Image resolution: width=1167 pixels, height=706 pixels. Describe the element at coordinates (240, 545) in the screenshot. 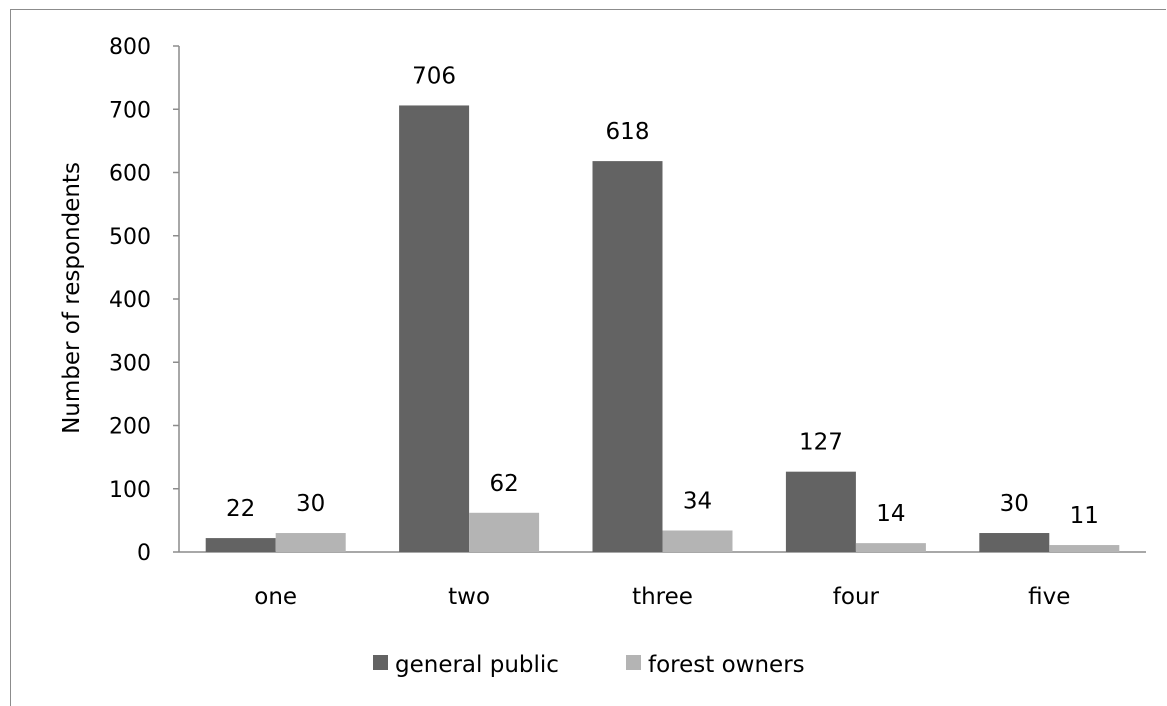

I see `bar-general-public-one` at that location.